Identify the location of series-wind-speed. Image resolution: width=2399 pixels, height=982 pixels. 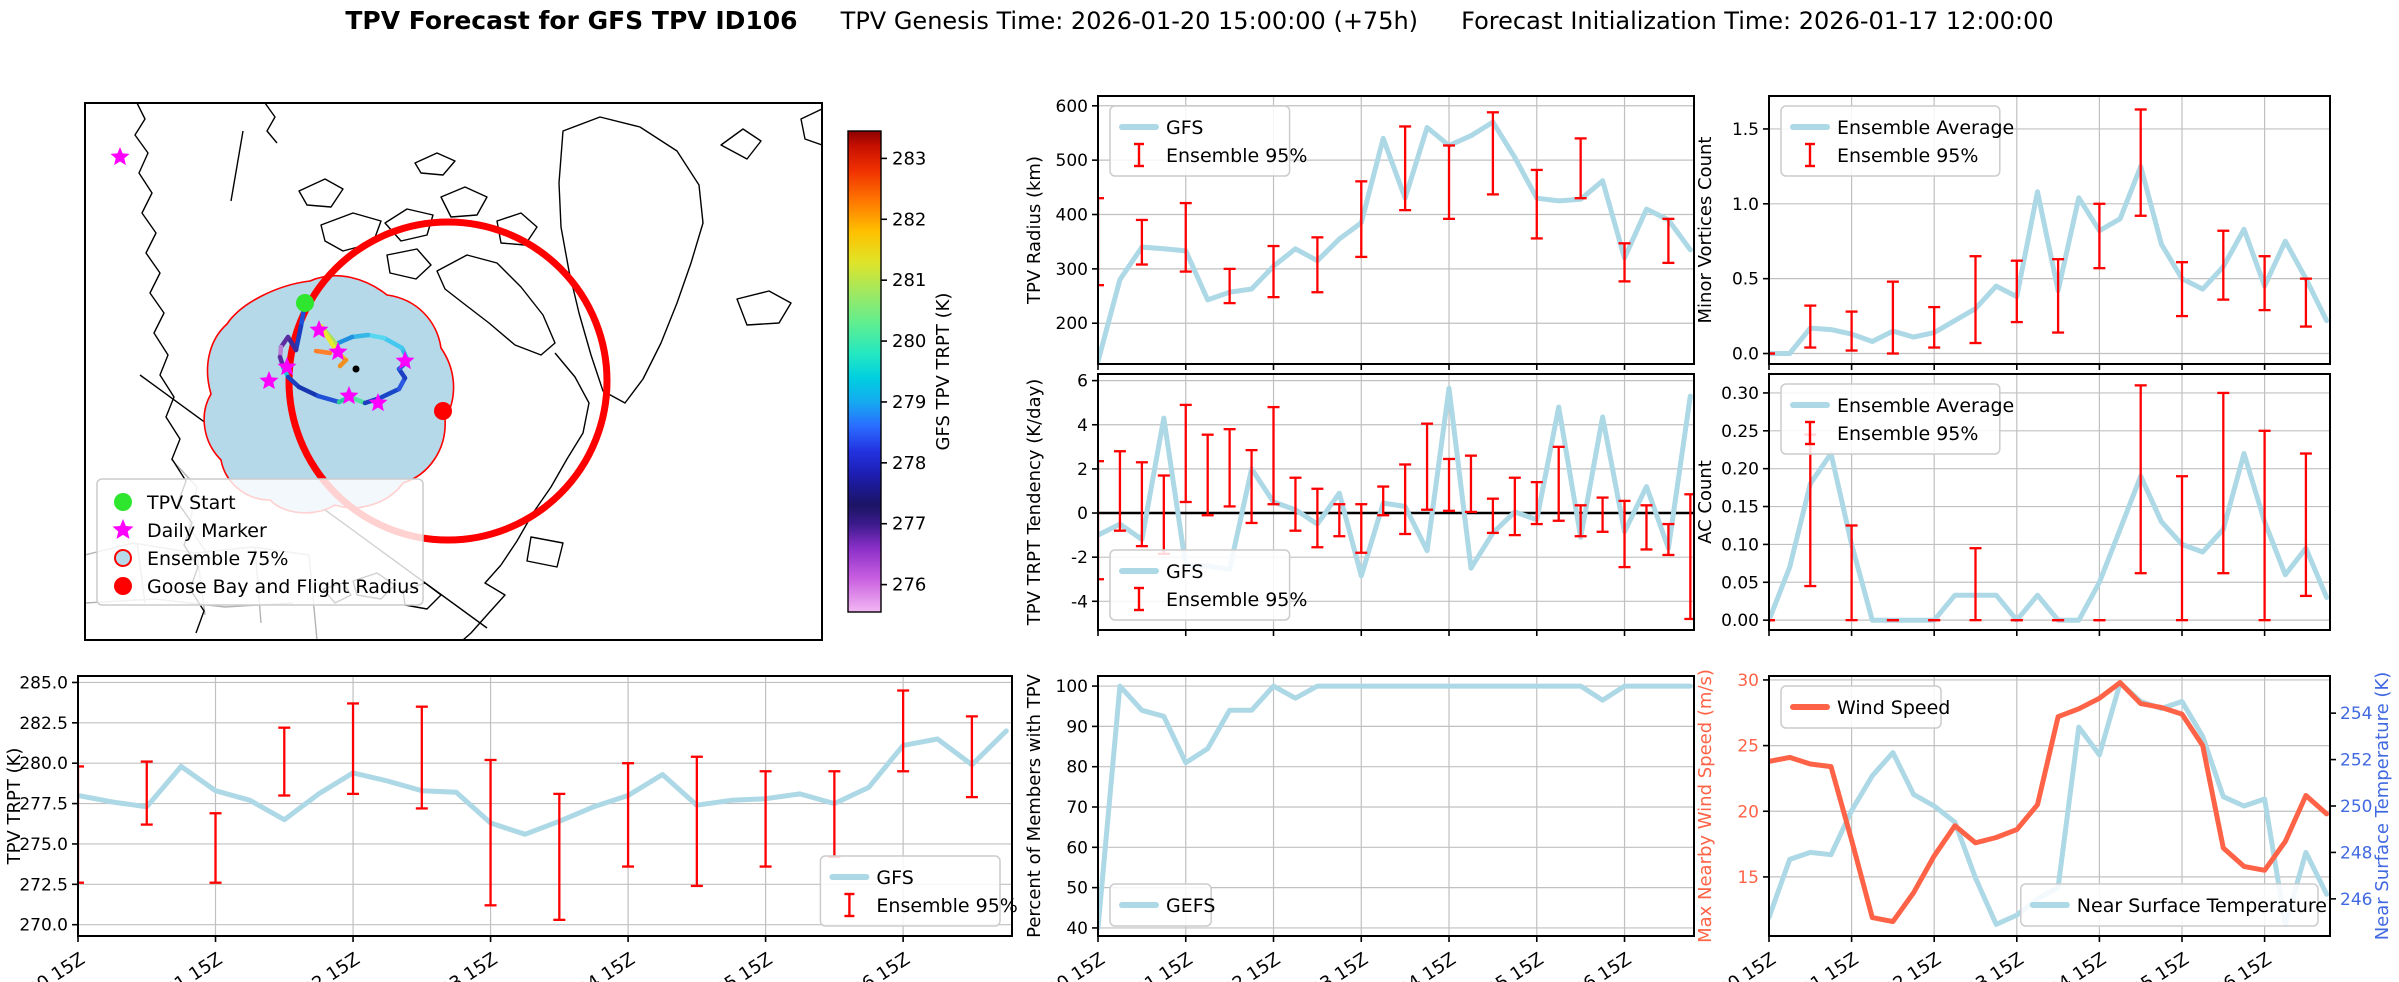
(2049, 802).